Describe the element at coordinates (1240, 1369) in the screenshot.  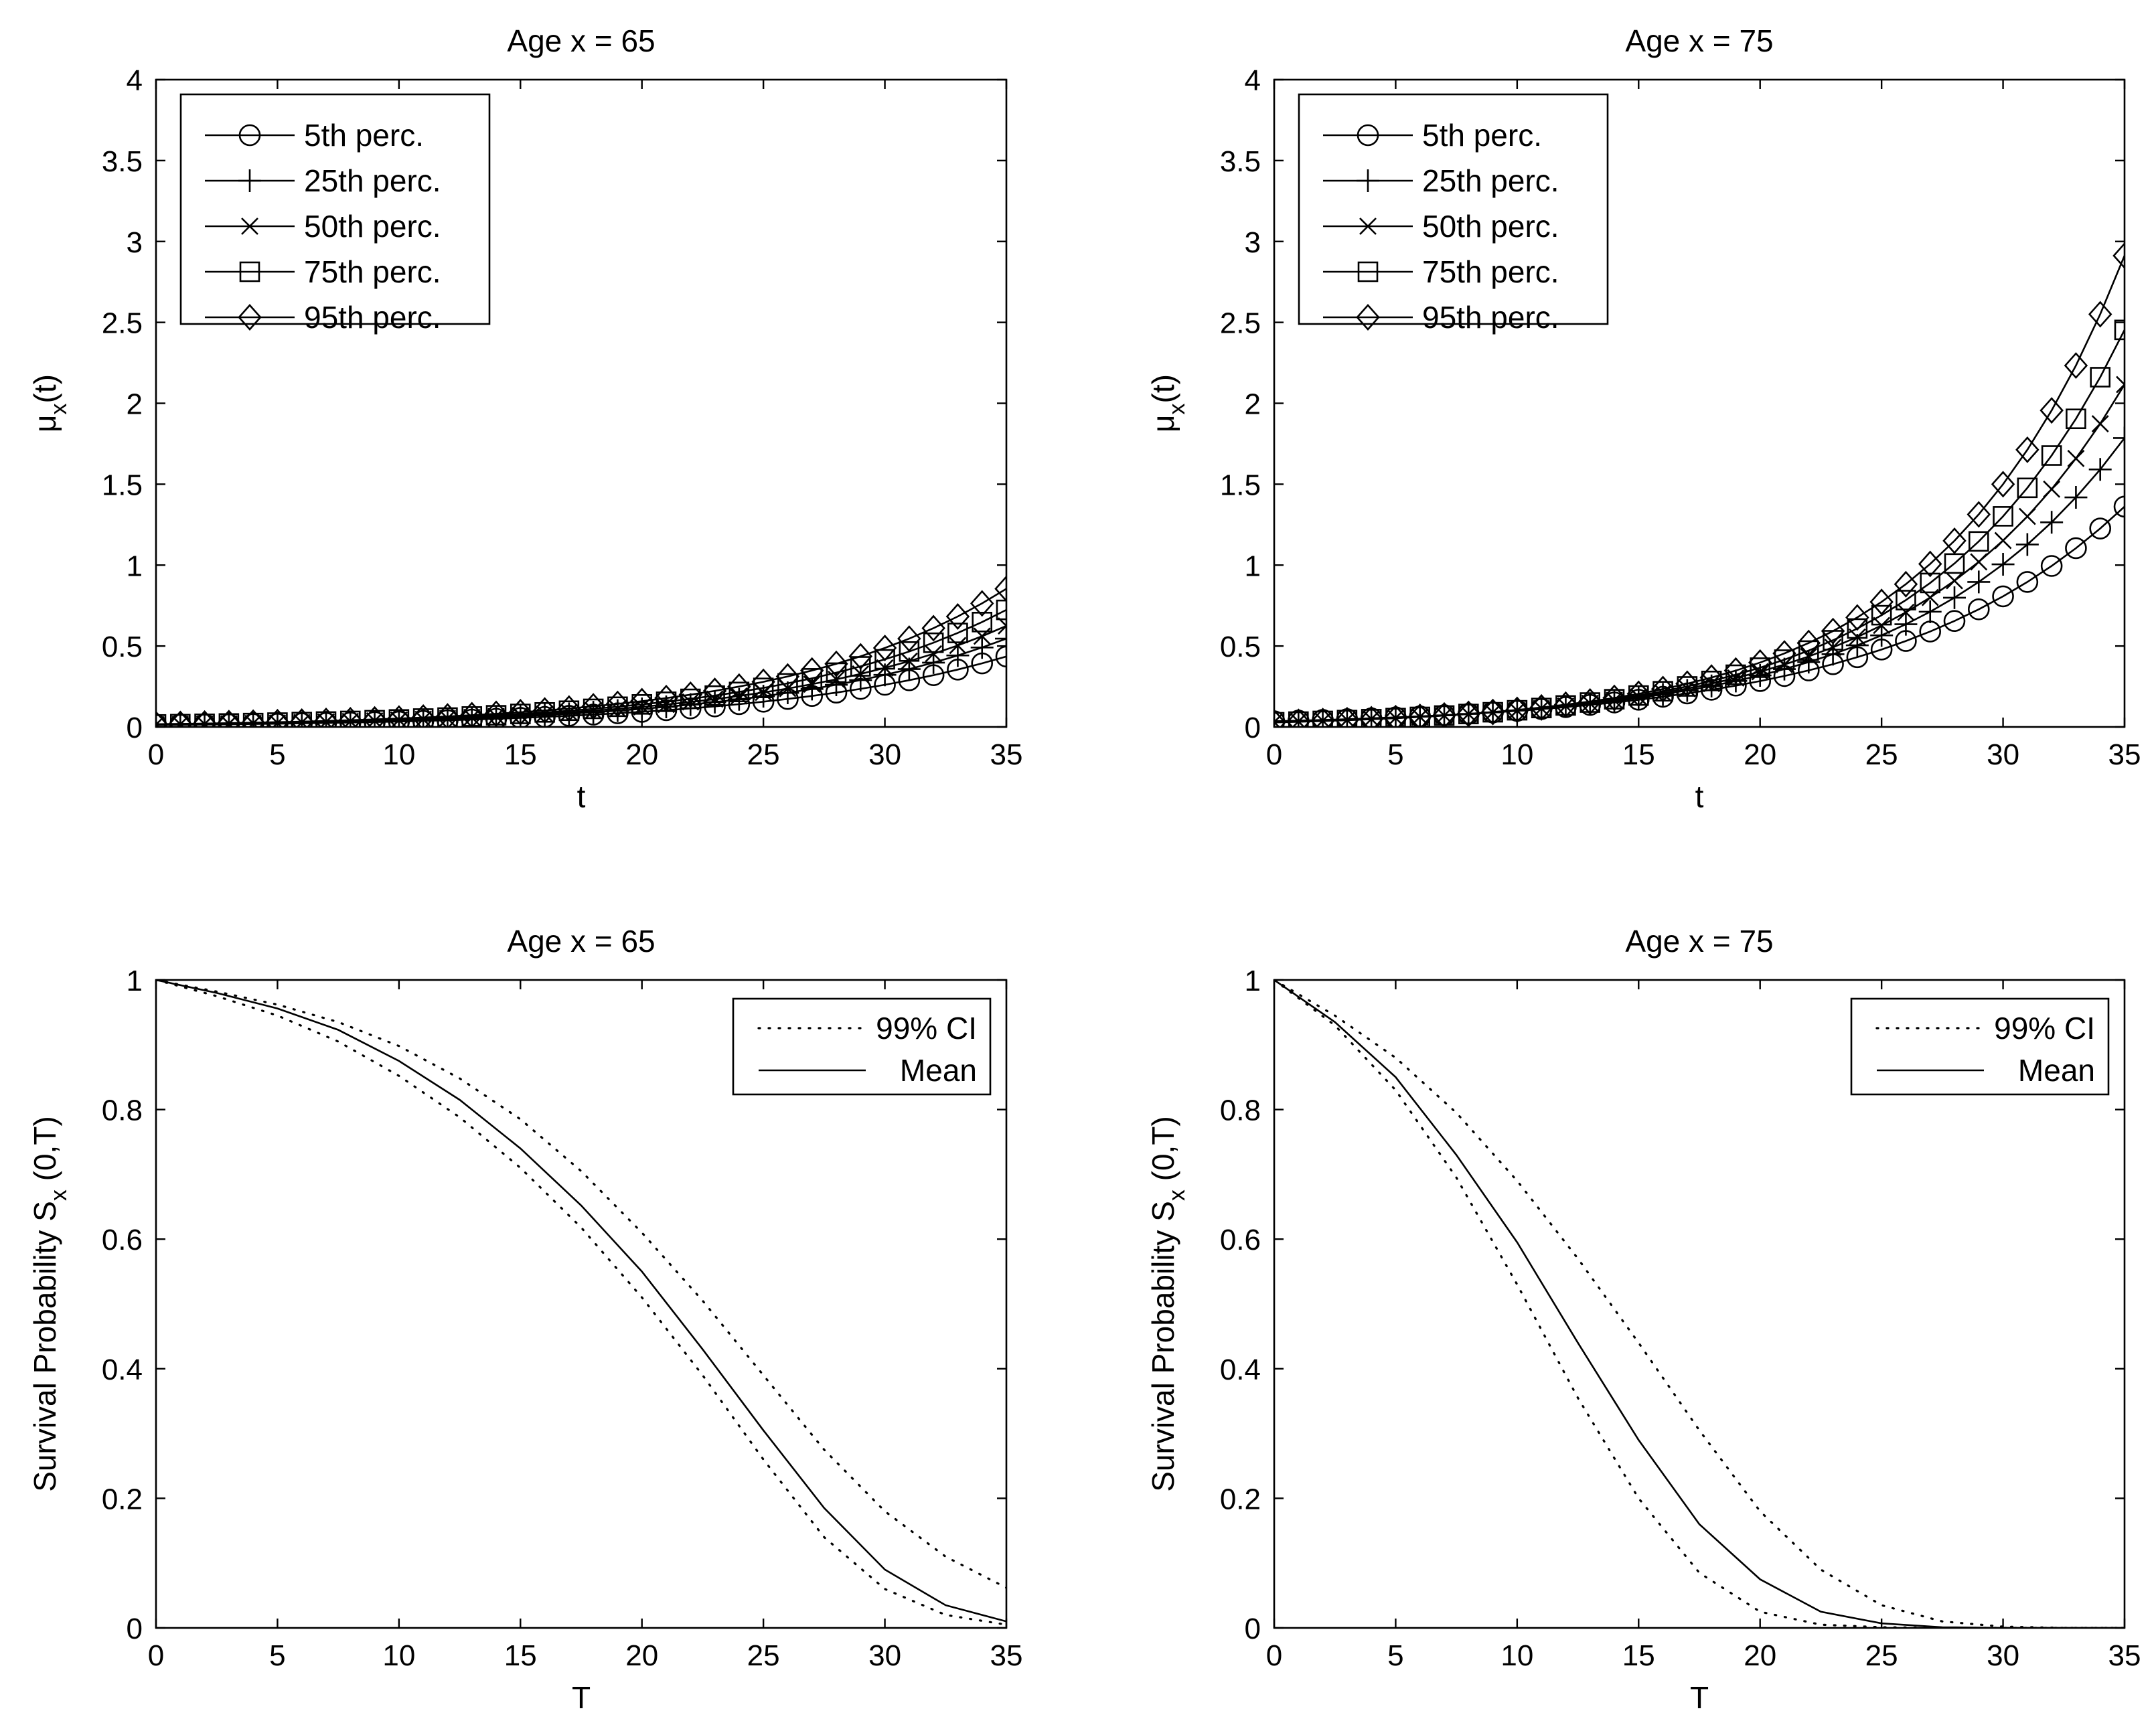
I see `y-tick-label: 0.4` at that location.